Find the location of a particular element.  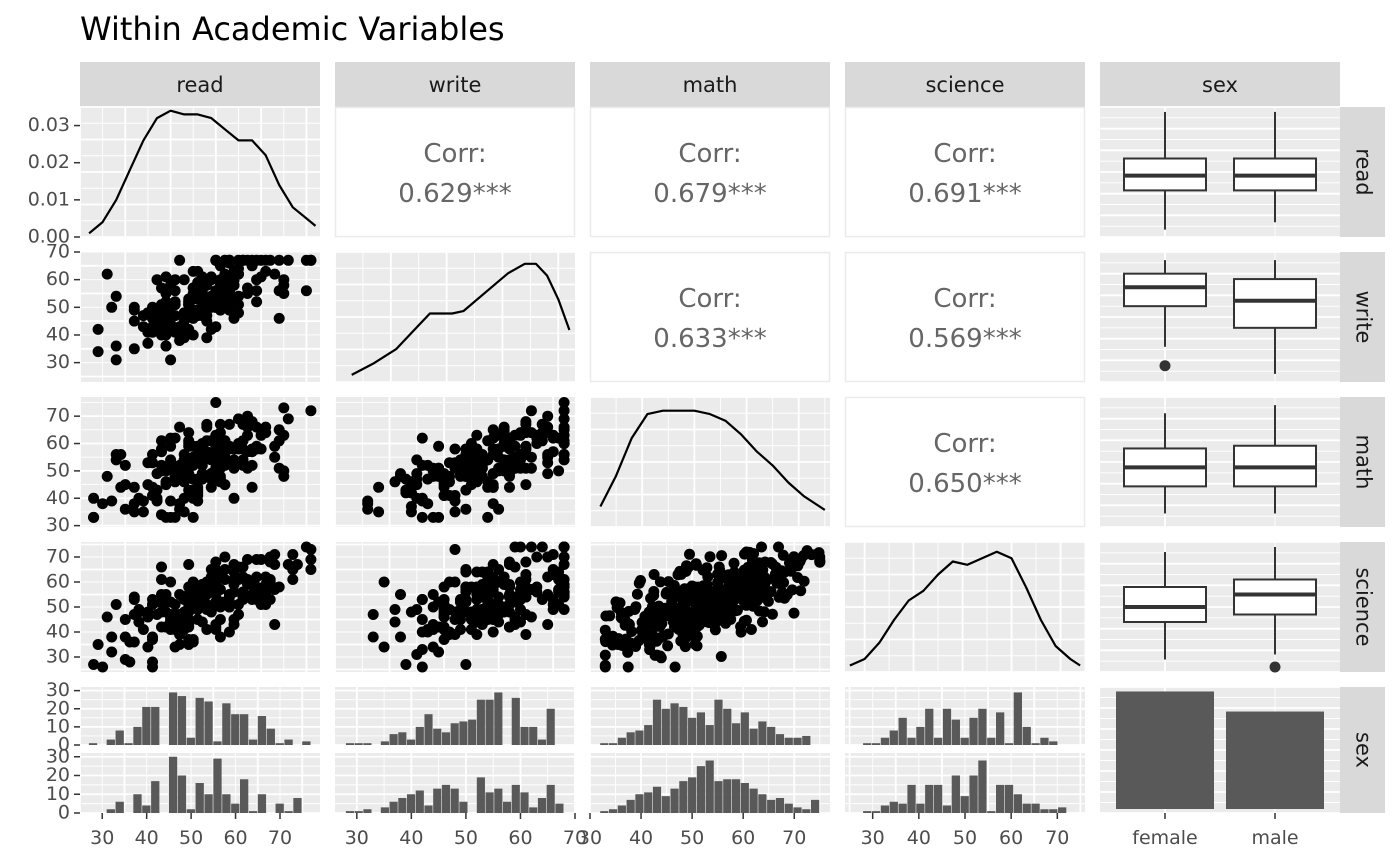

corr-label: Corr: is located at coordinates (964, 299).